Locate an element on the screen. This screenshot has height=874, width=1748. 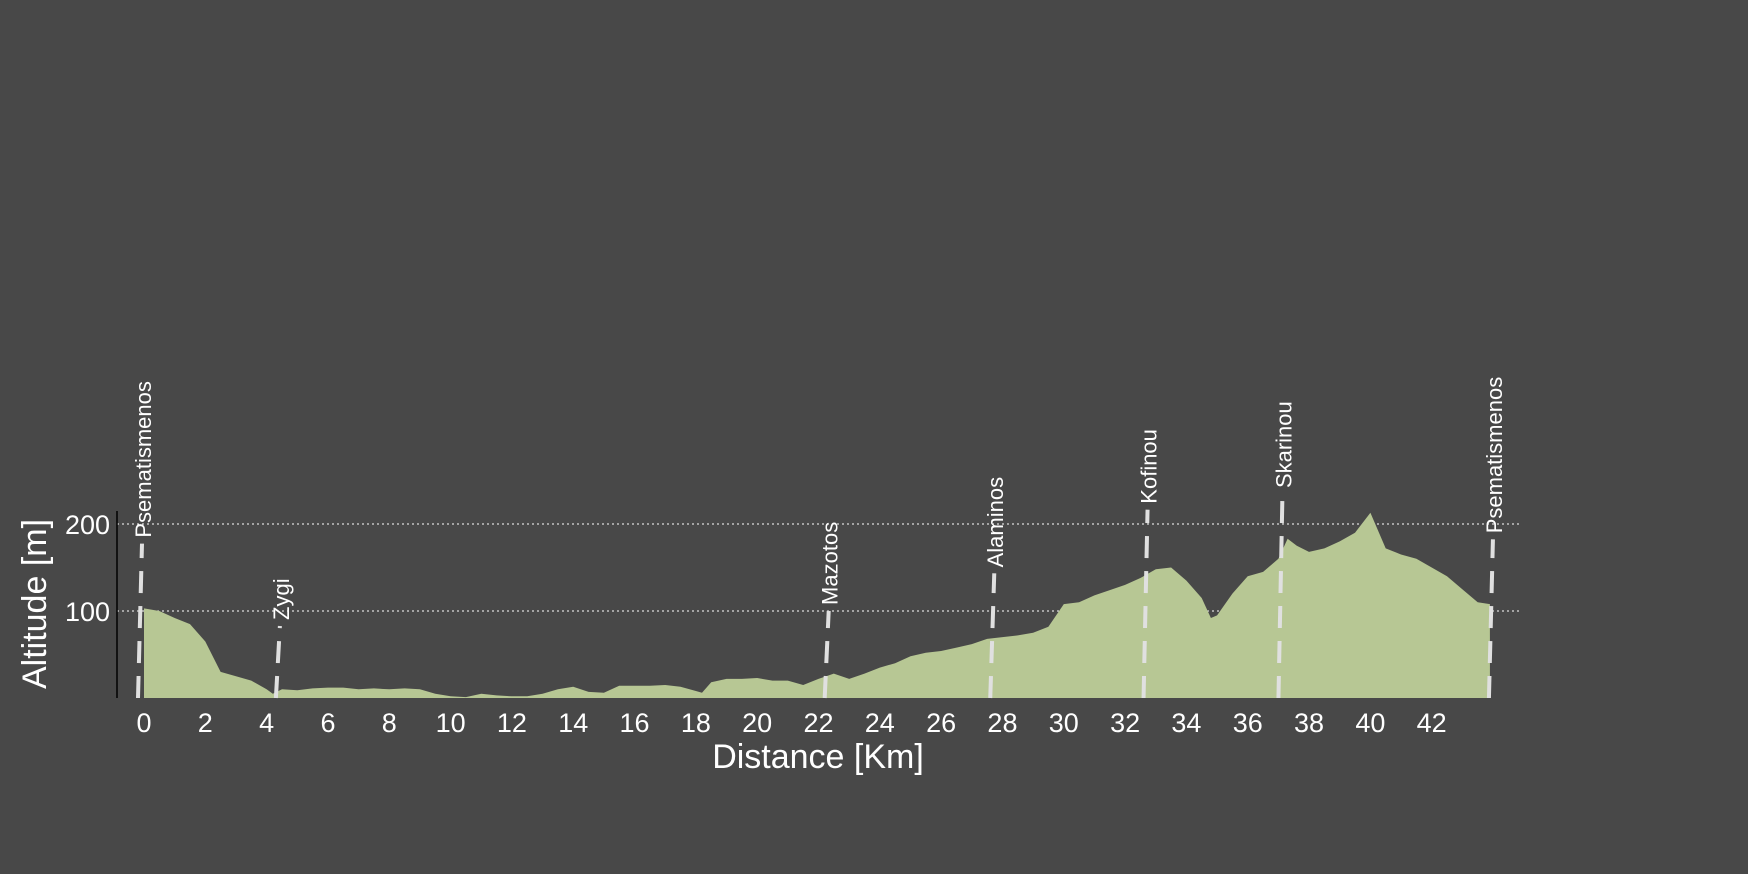
x-tick-label: 8 is located at coordinates (389, 723).